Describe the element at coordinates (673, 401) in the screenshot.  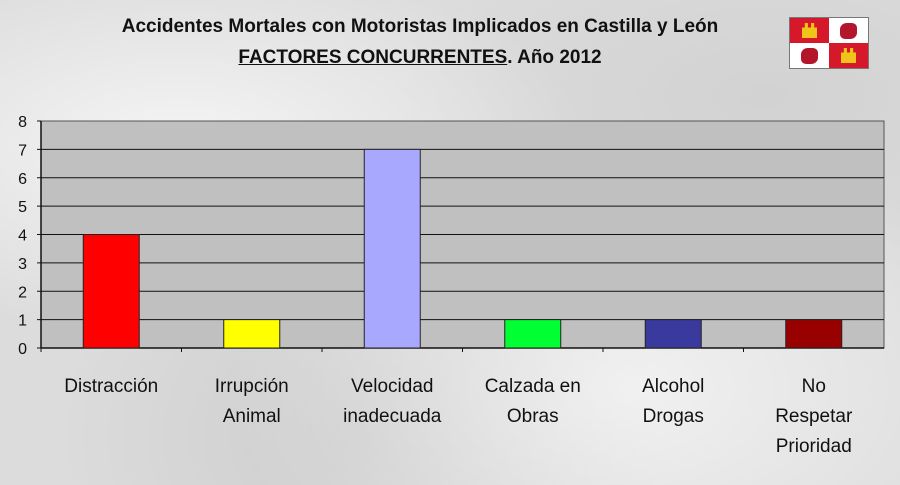
I see `x-tick-label: Alcohol Drogas` at that location.